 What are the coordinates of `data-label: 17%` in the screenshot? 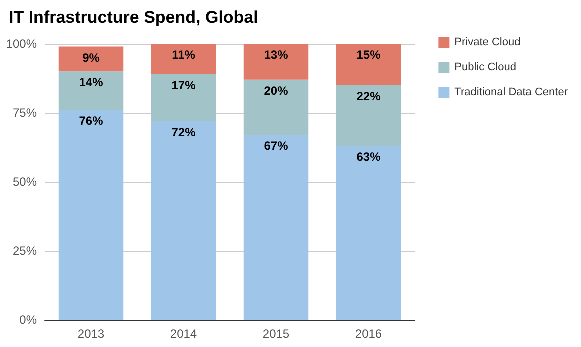 It's located at (184, 85).